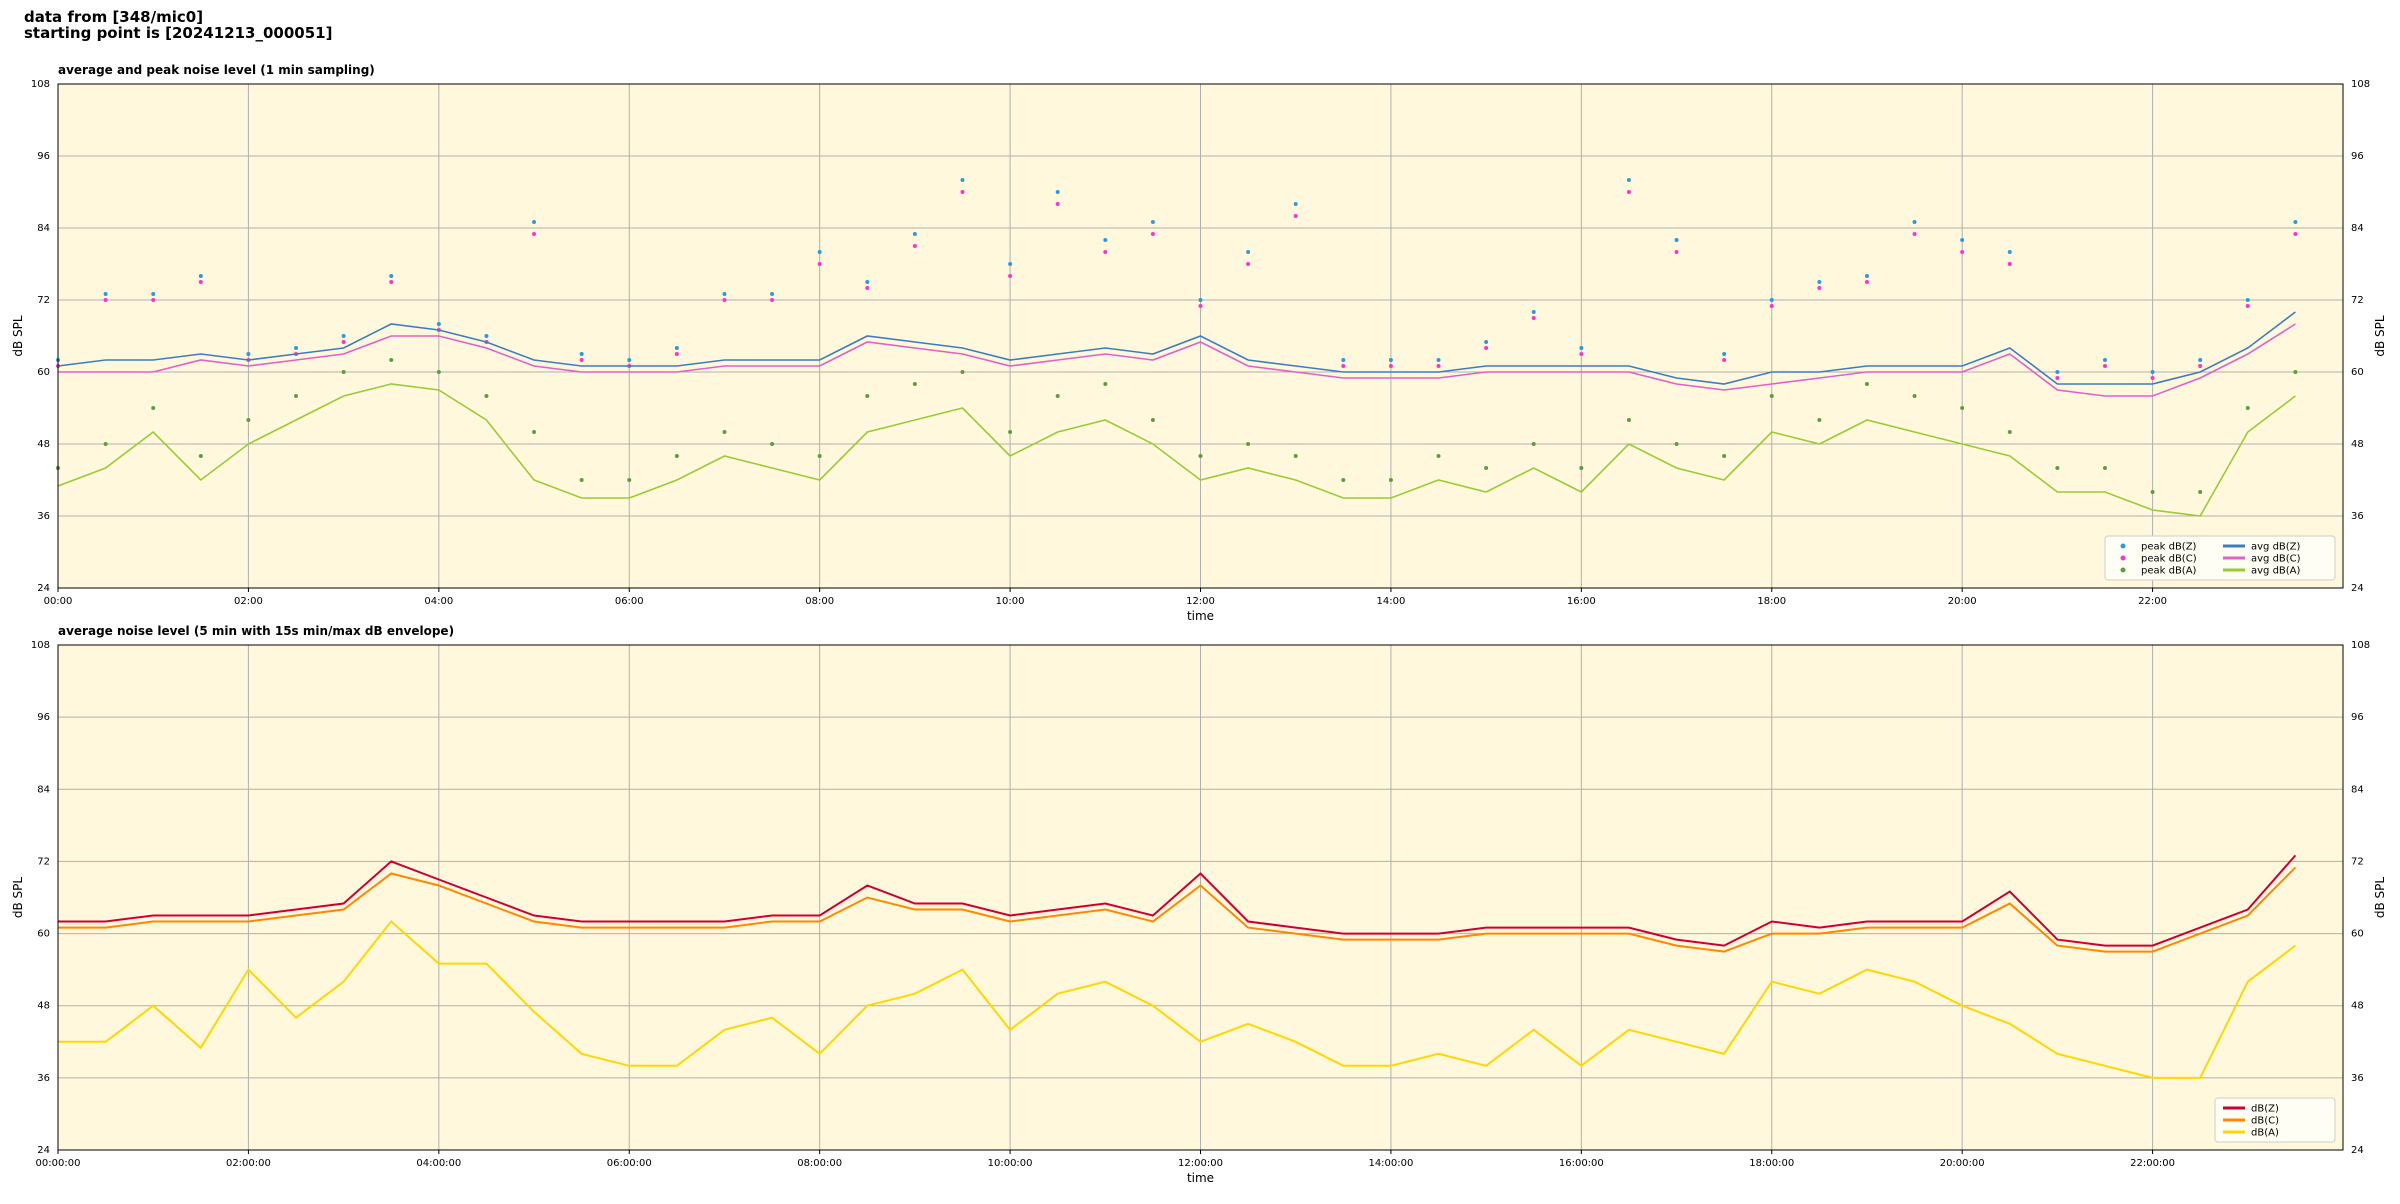 The height and width of the screenshot is (1204, 2400). What do you see at coordinates (438, 1163) in the screenshot?
I see `x-tick-label: 04:00:00` at bounding box center [438, 1163].